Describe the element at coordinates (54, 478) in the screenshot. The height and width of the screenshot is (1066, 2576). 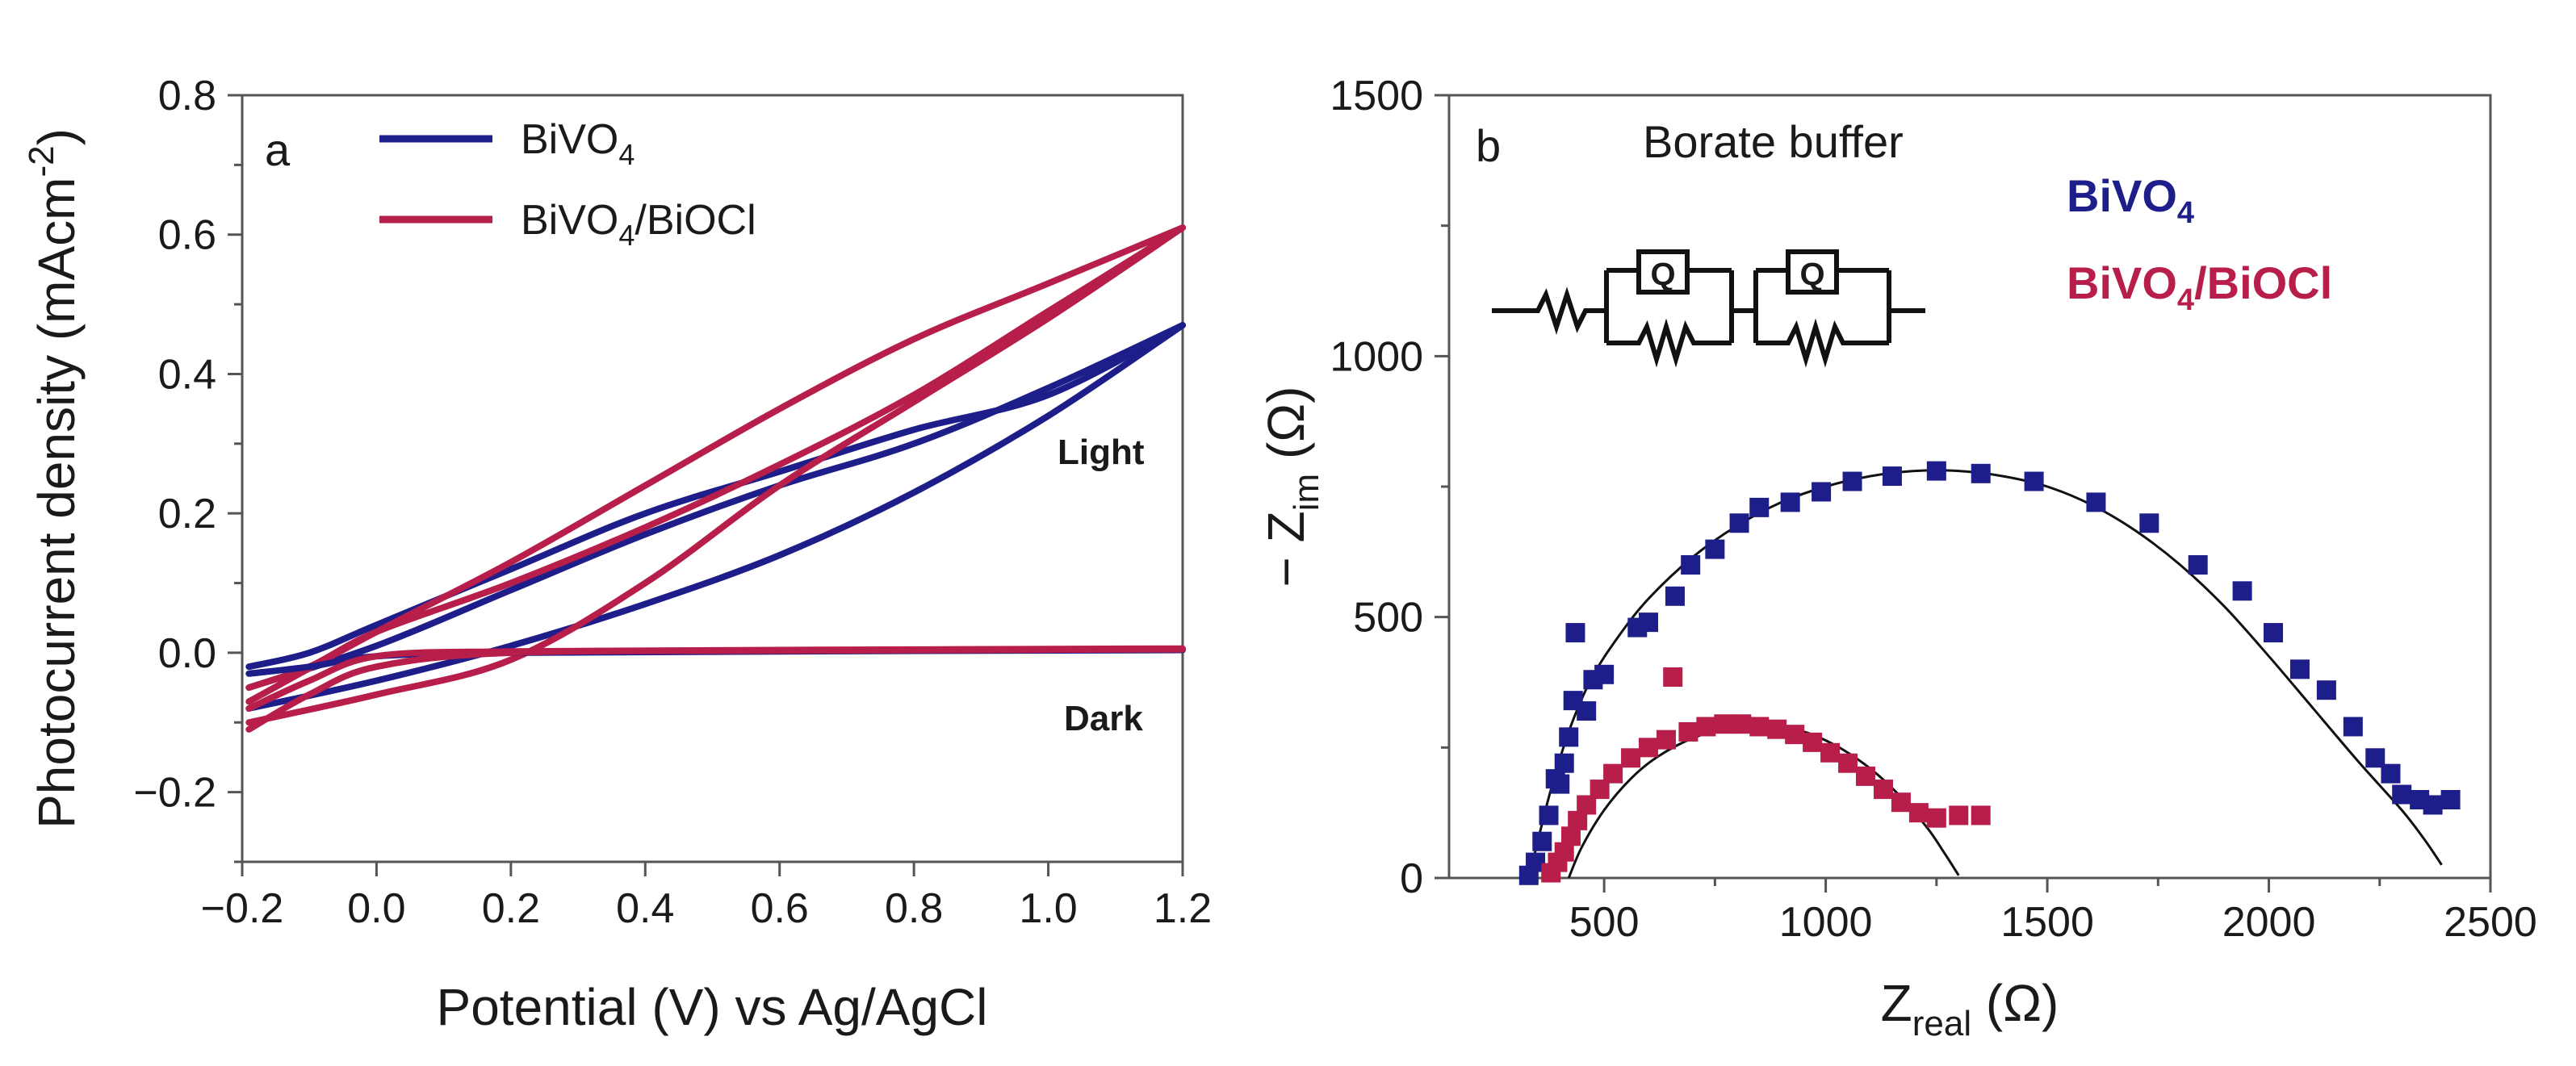
I see `panel-a-y-axis-label: Photocurrent density (mAcm-2)` at that location.